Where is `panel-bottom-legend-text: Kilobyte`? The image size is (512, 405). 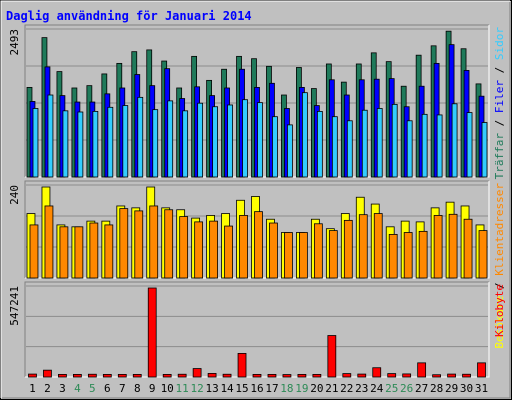
panel-bottom-legend-text: Kilobyte is located at coordinates (499, 310).